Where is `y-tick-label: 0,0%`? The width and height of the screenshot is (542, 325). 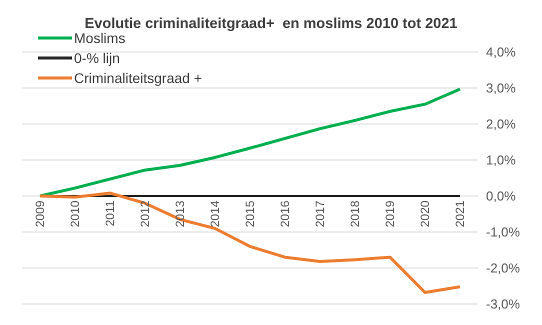
y-tick-label: 0,0% is located at coordinates (501, 196).